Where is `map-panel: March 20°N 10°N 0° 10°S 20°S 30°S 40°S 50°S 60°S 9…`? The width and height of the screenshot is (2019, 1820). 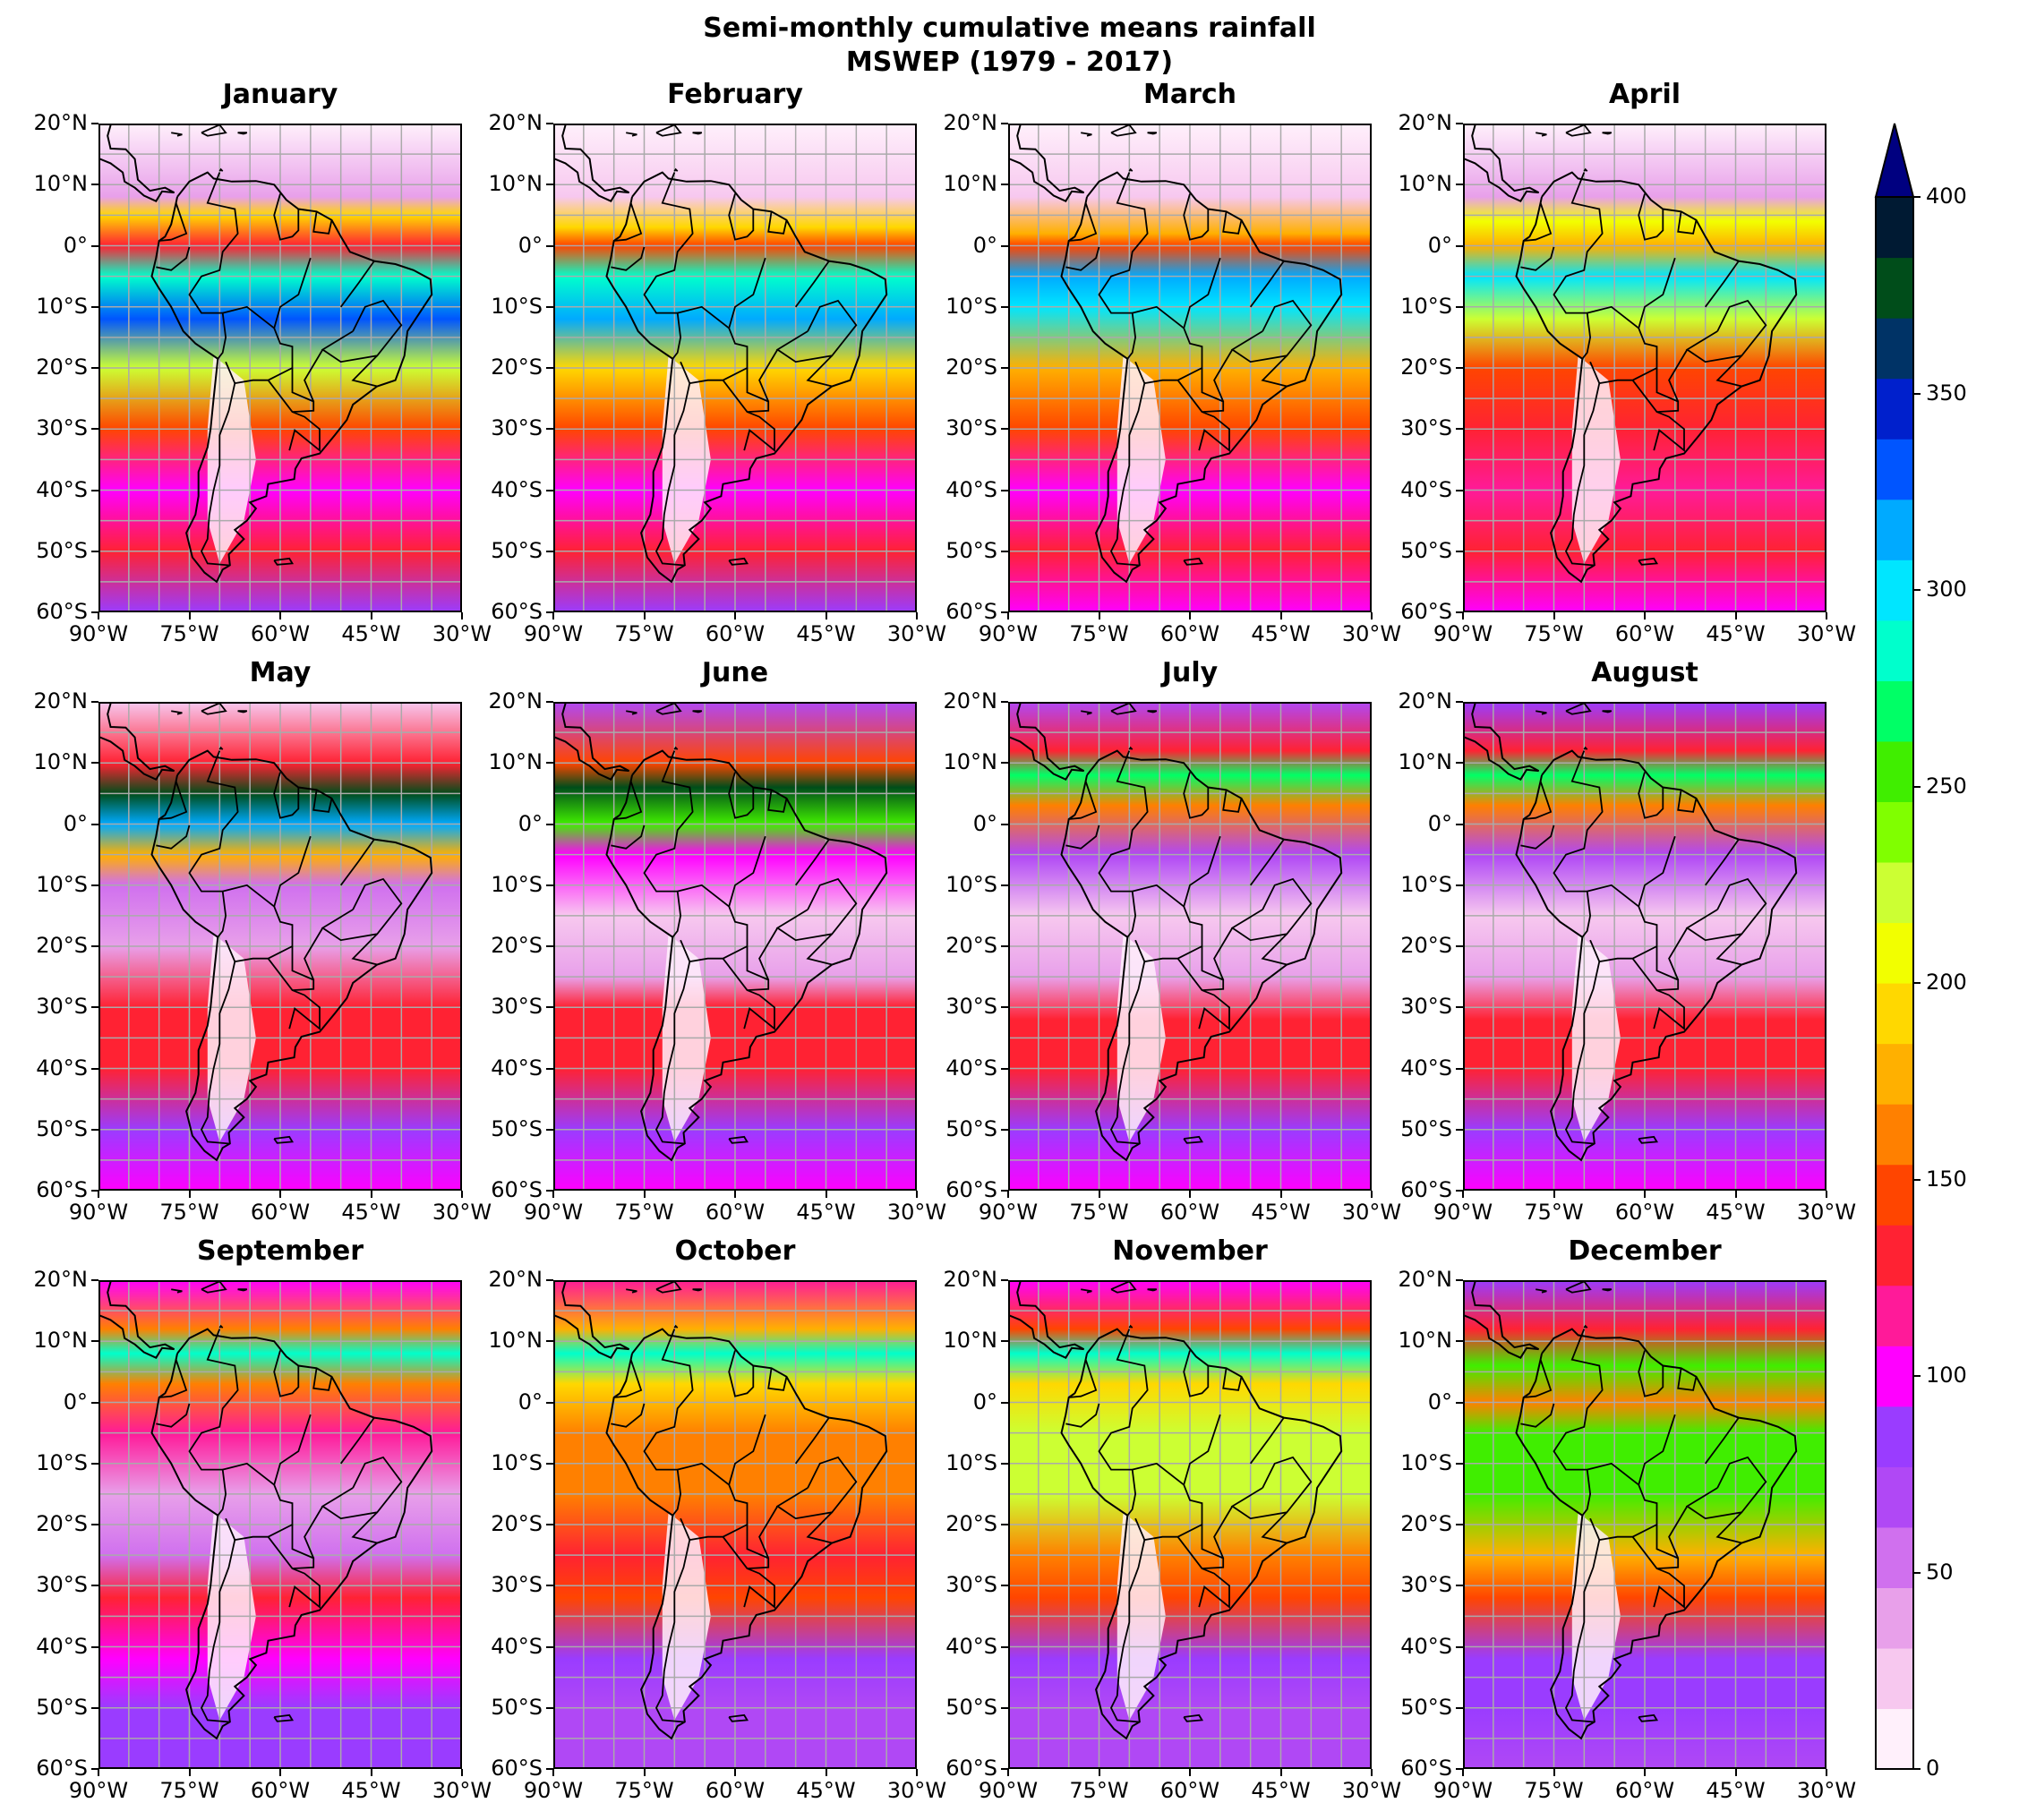
map-panel: March 20°N 10°N 0° 10°S 20°S 30°S 40°S 50°S 60°S 9… is located at coordinates (1173, 363).